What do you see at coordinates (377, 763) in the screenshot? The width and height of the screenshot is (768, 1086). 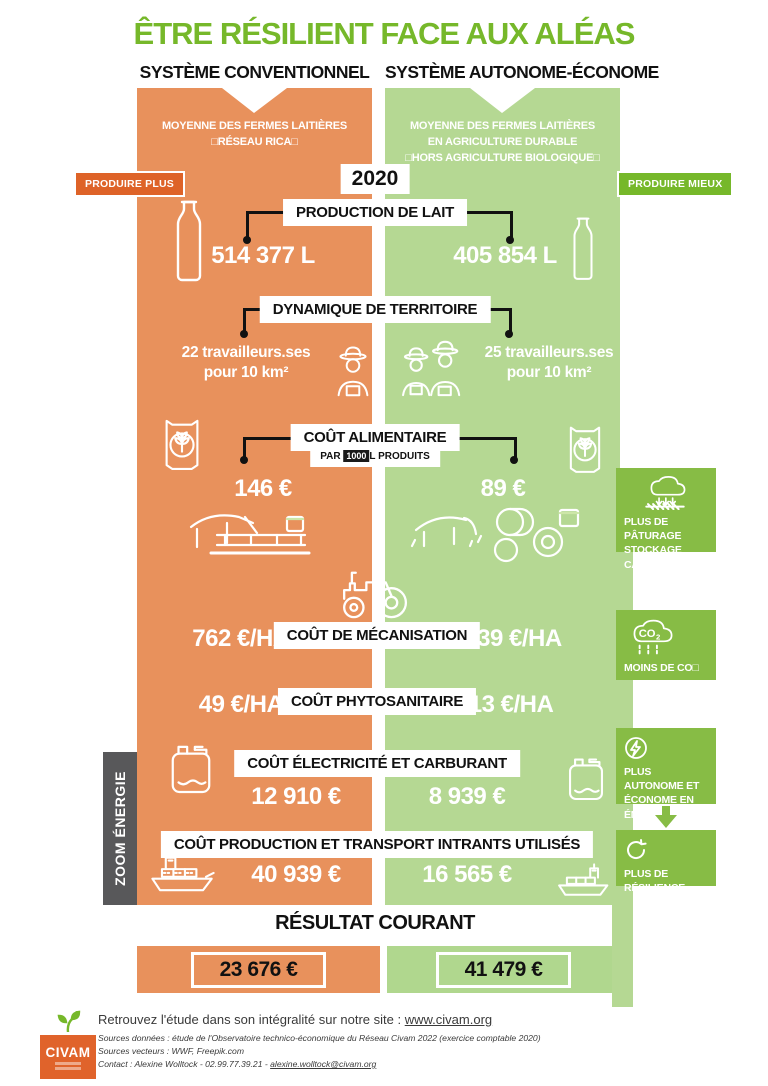 I see `label-cout-electricite: COÛT ÉLECTRICITÉ ET CARBURANT` at bounding box center [377, 763].